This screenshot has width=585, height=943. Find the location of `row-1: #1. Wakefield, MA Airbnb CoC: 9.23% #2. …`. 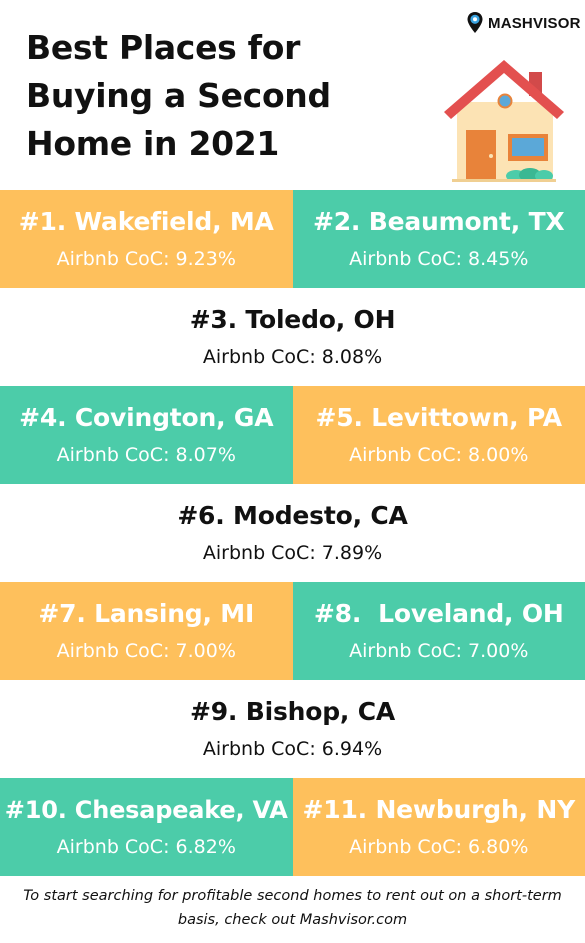

row-1: #1. Wakefield, MA Airbnb CoC: 9.23% #2. … is located at coordinates (292, 239).